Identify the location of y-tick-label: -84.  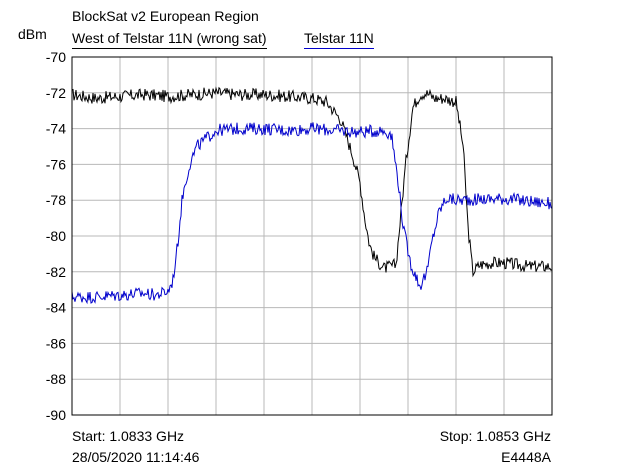
(56, 308).